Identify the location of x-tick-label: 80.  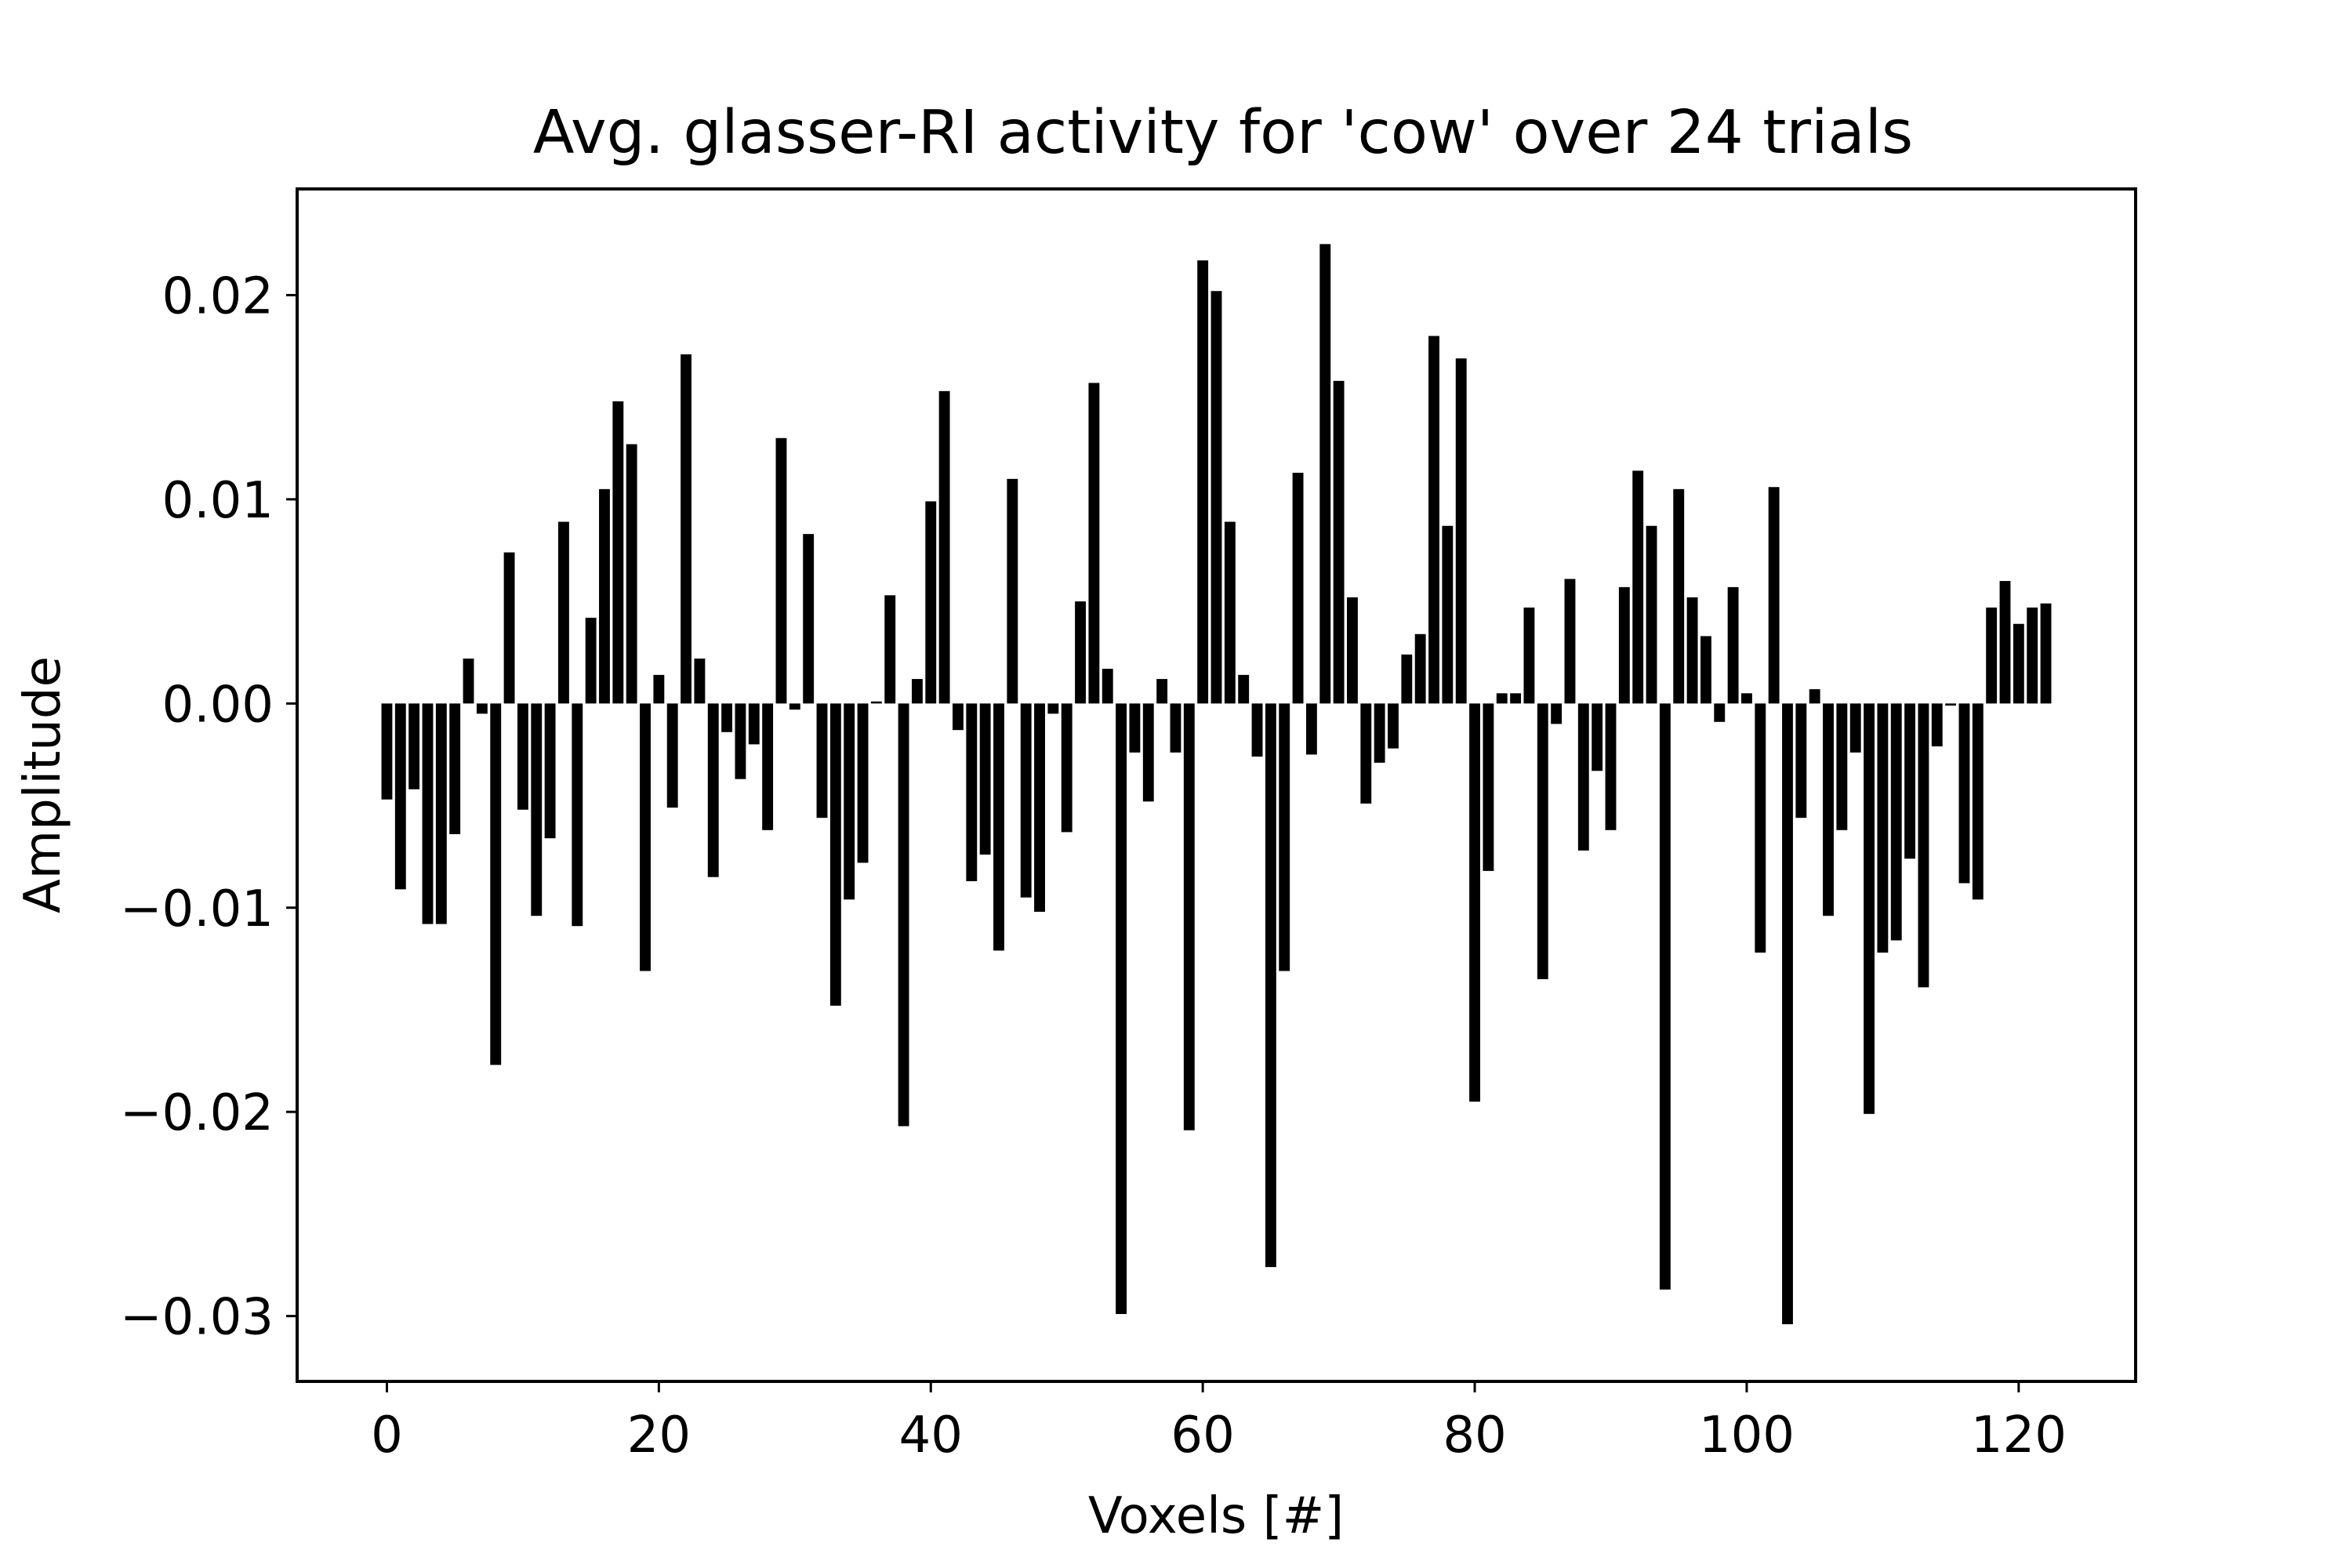
(1474, 1435).